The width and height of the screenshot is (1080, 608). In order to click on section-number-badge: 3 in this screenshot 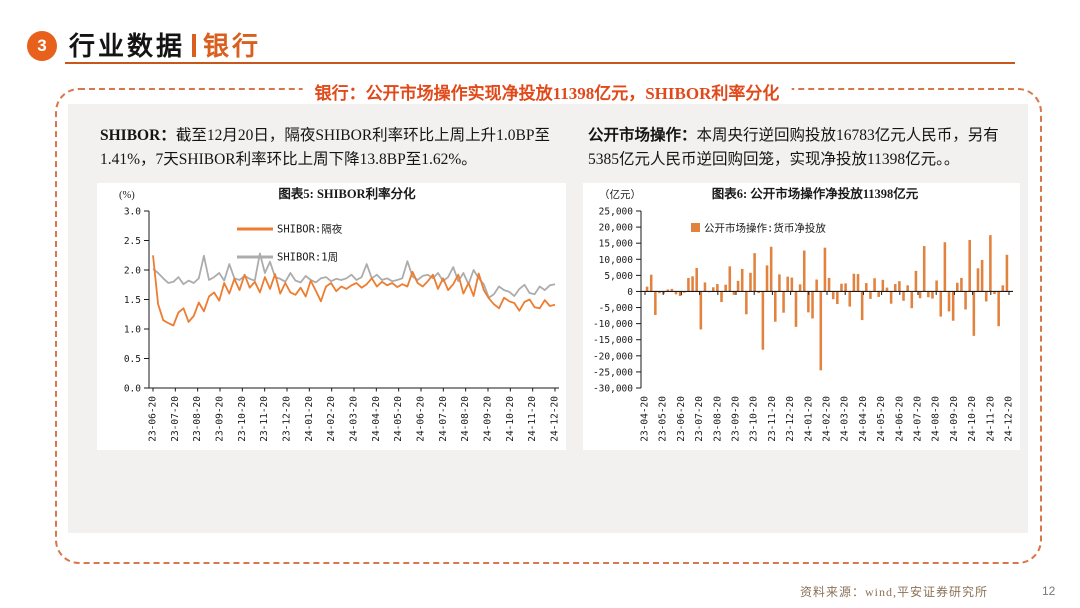, I will do `click(42, 46)`.